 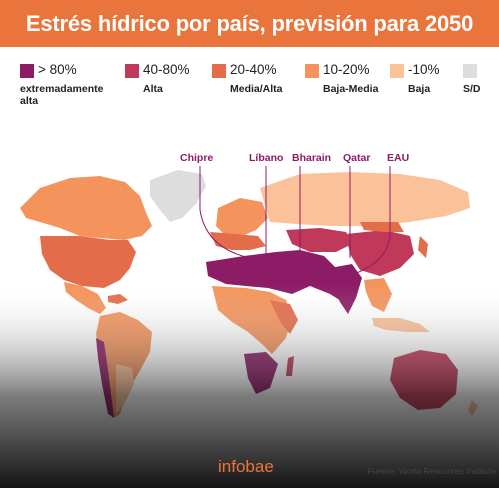 I want to click on legend-range: 40-80%, so click(x=166, y=69).